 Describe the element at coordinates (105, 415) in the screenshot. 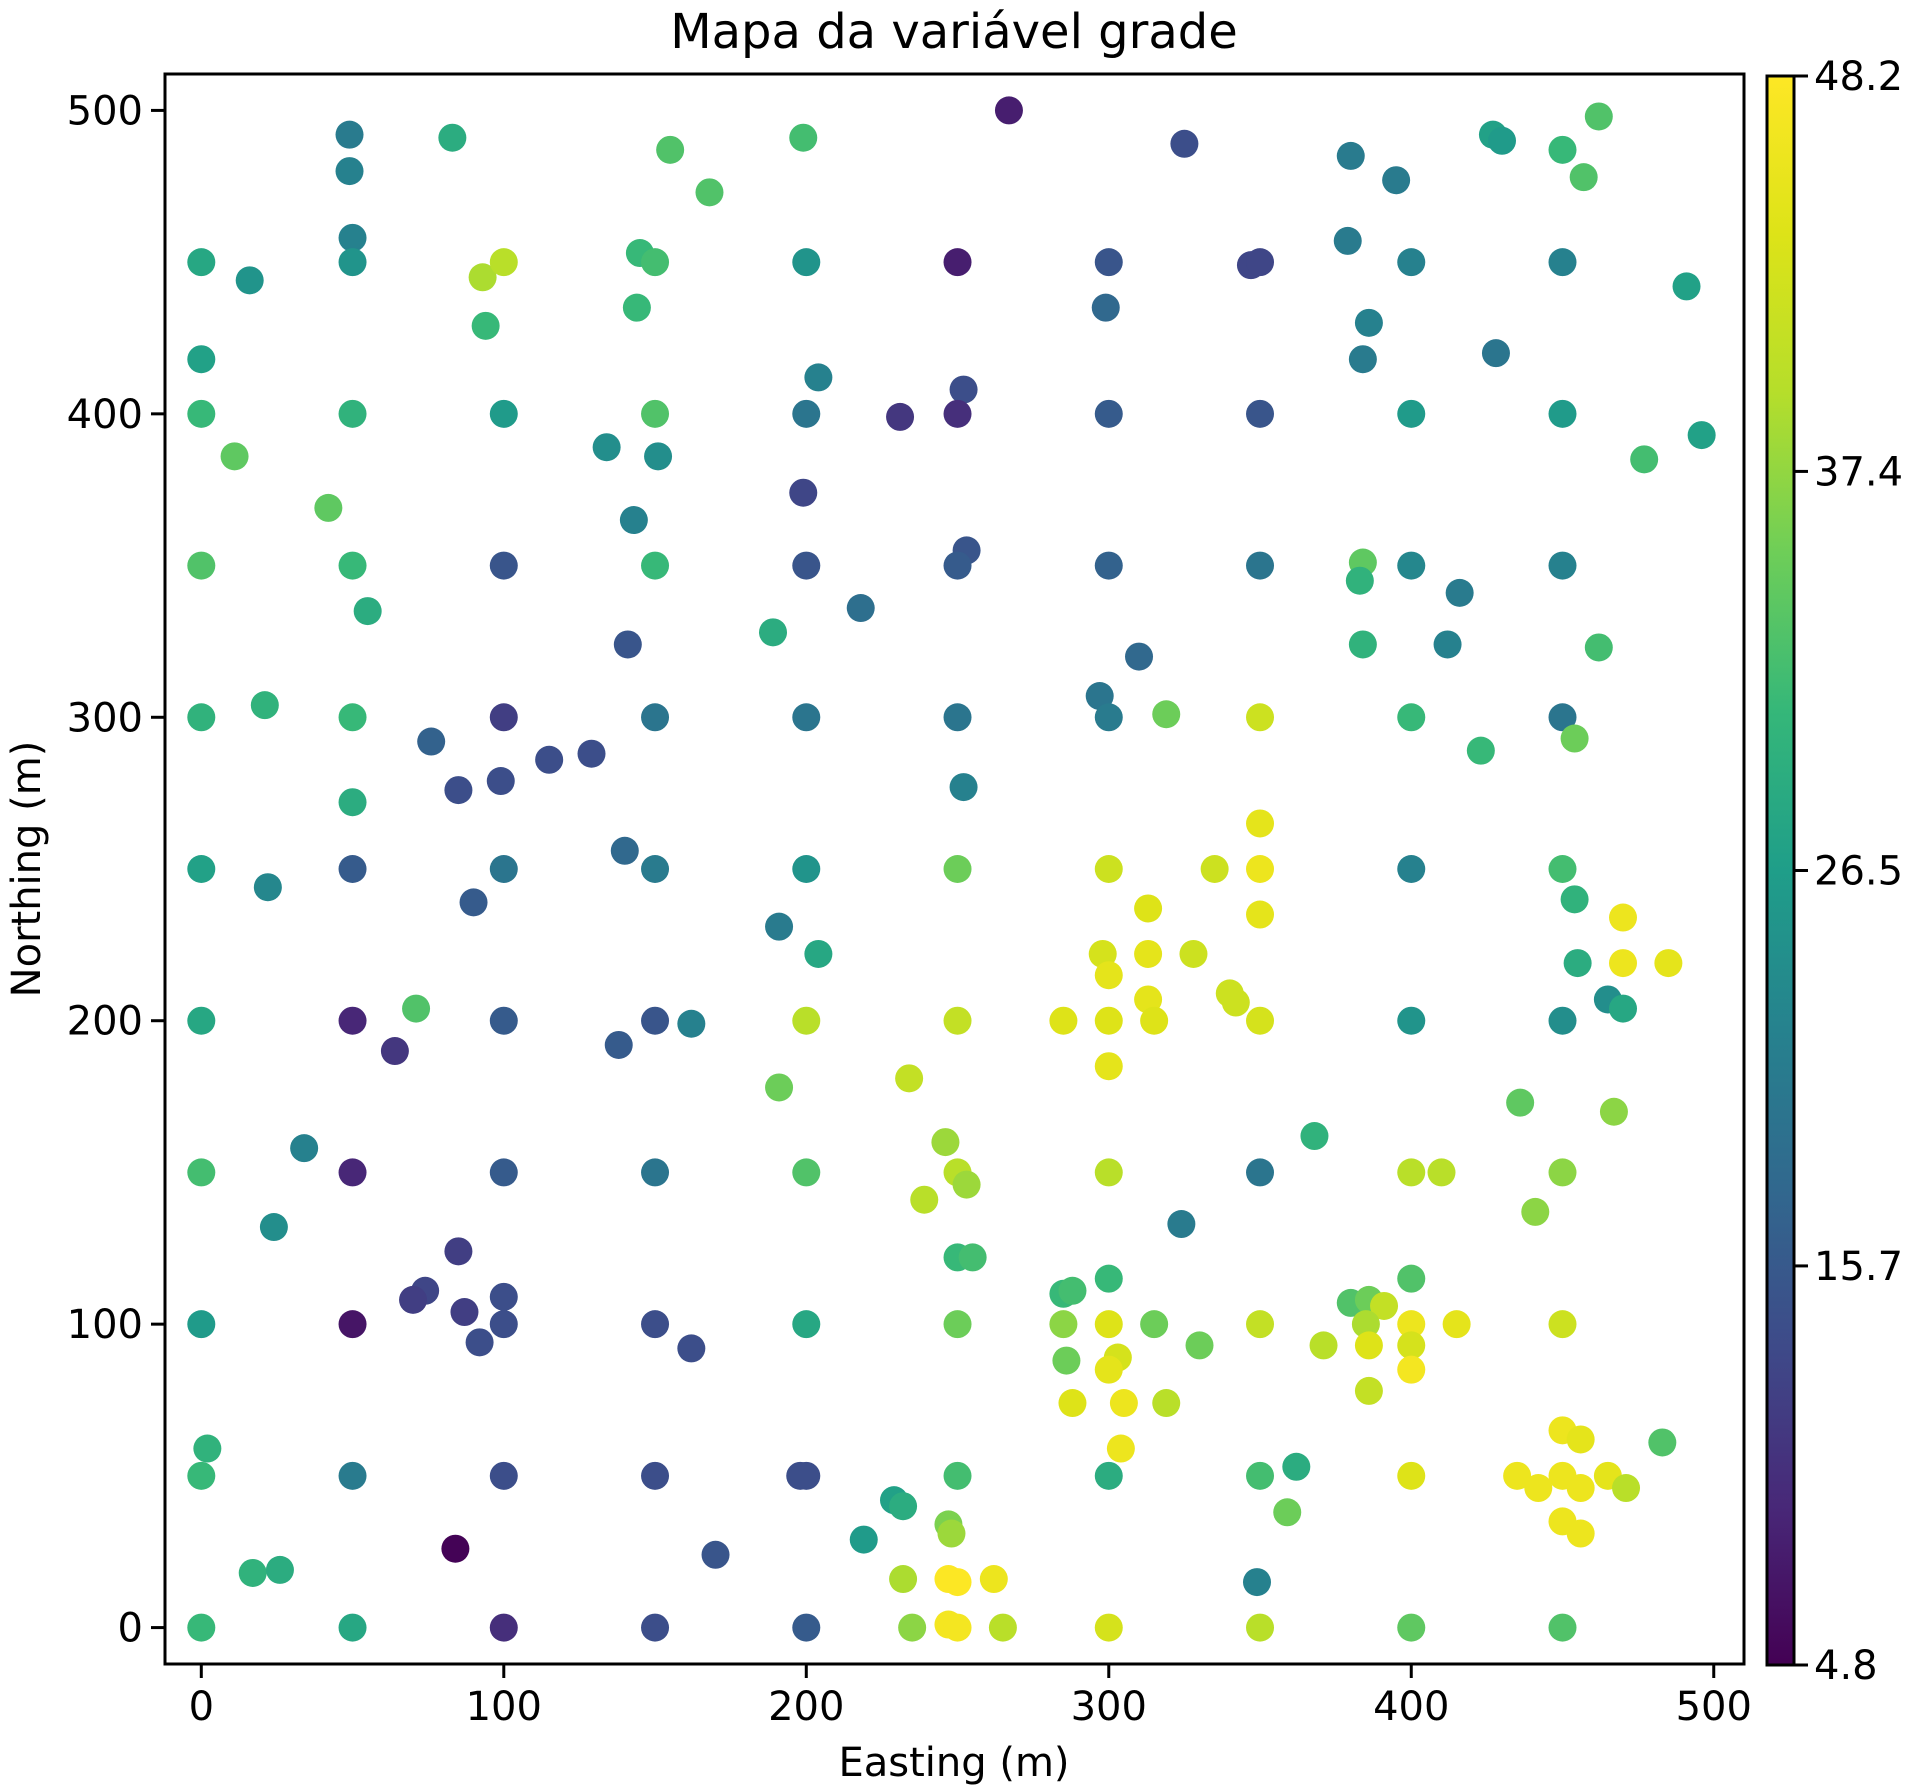

I see `y-tick-label: 400` at that location.